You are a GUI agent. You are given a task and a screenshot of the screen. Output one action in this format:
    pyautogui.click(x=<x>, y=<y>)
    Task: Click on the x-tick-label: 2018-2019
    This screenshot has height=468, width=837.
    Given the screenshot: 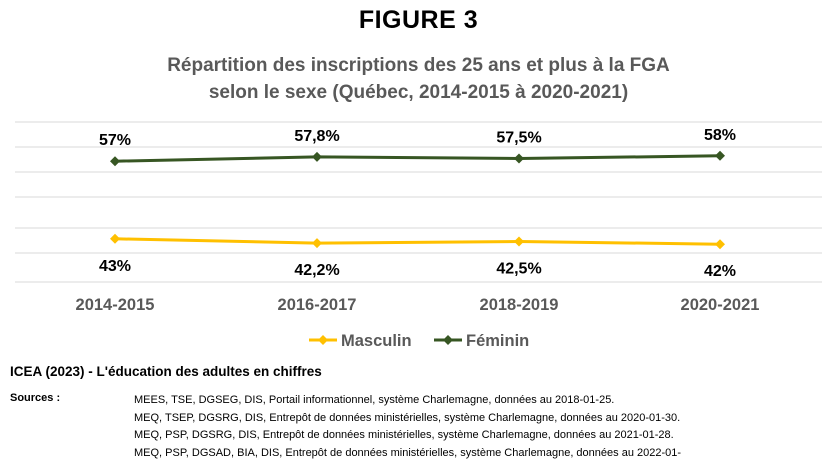 What is the action you would take?
    pyautogui.click(x=519, y=305)
    